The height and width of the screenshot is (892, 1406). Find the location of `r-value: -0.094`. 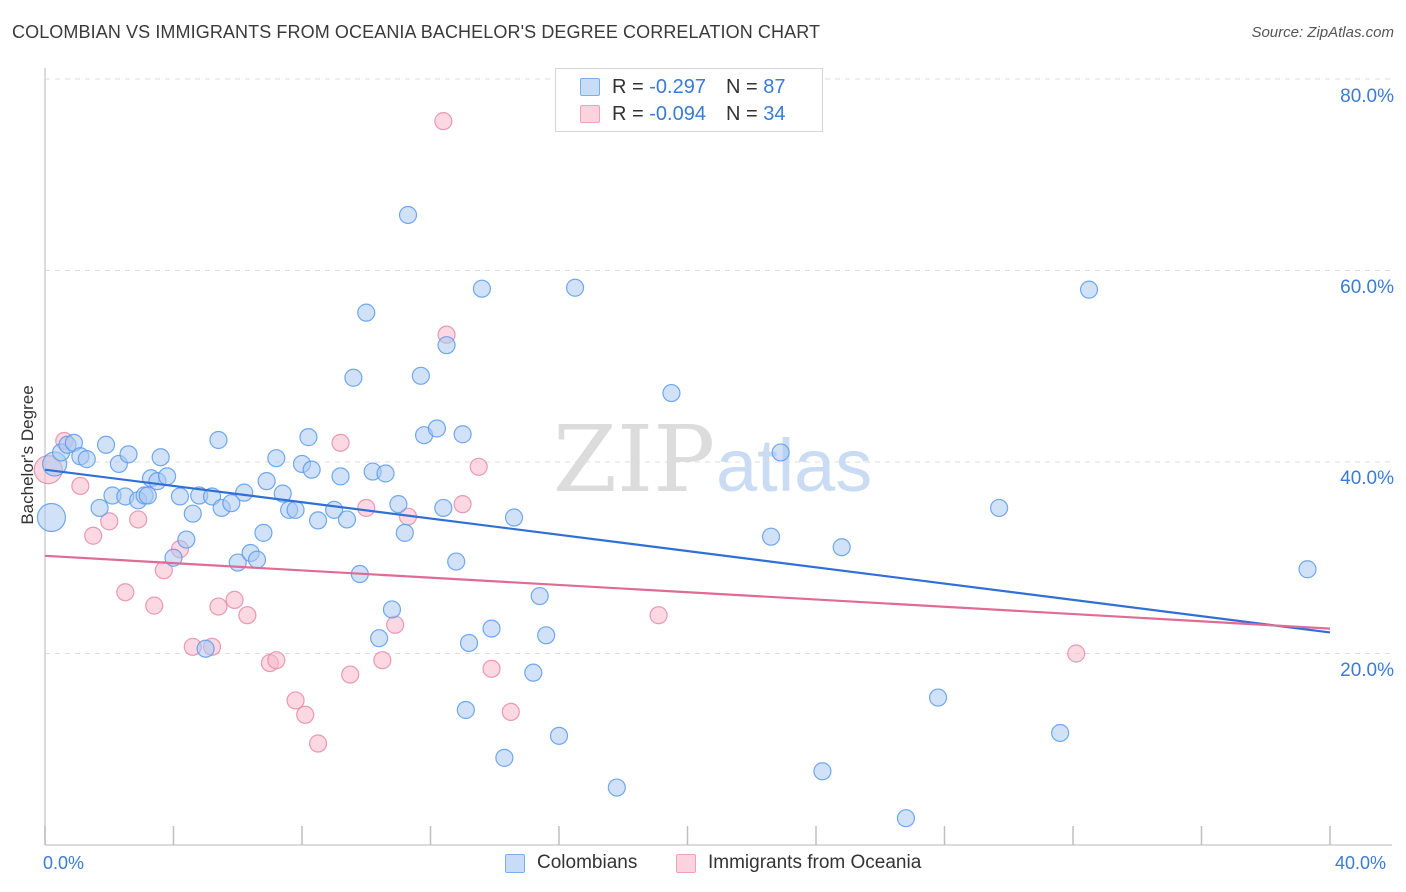

r-value: -0.094 is located at coordinates (677, 113).